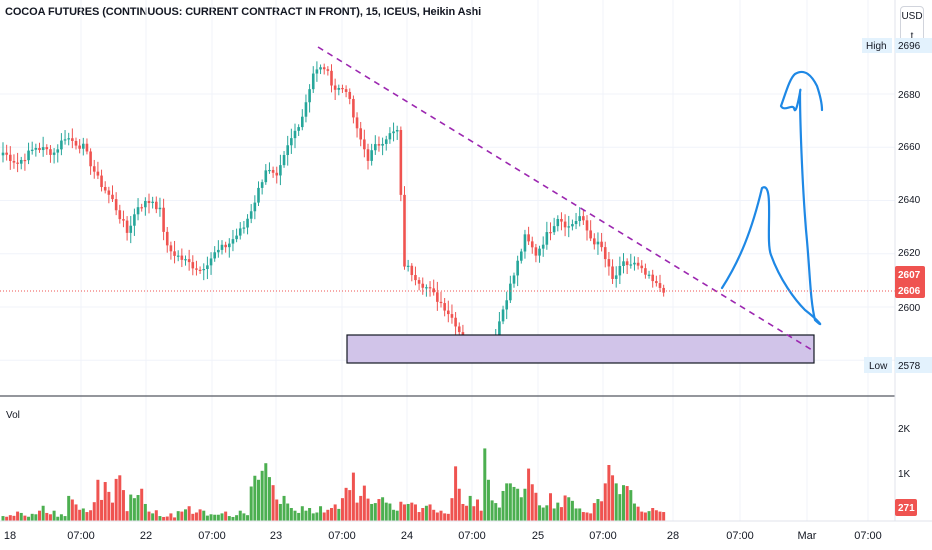  Describe the element at coordinates (909, 253) in the screenshot. I see `price-tick: 2620` at that location.